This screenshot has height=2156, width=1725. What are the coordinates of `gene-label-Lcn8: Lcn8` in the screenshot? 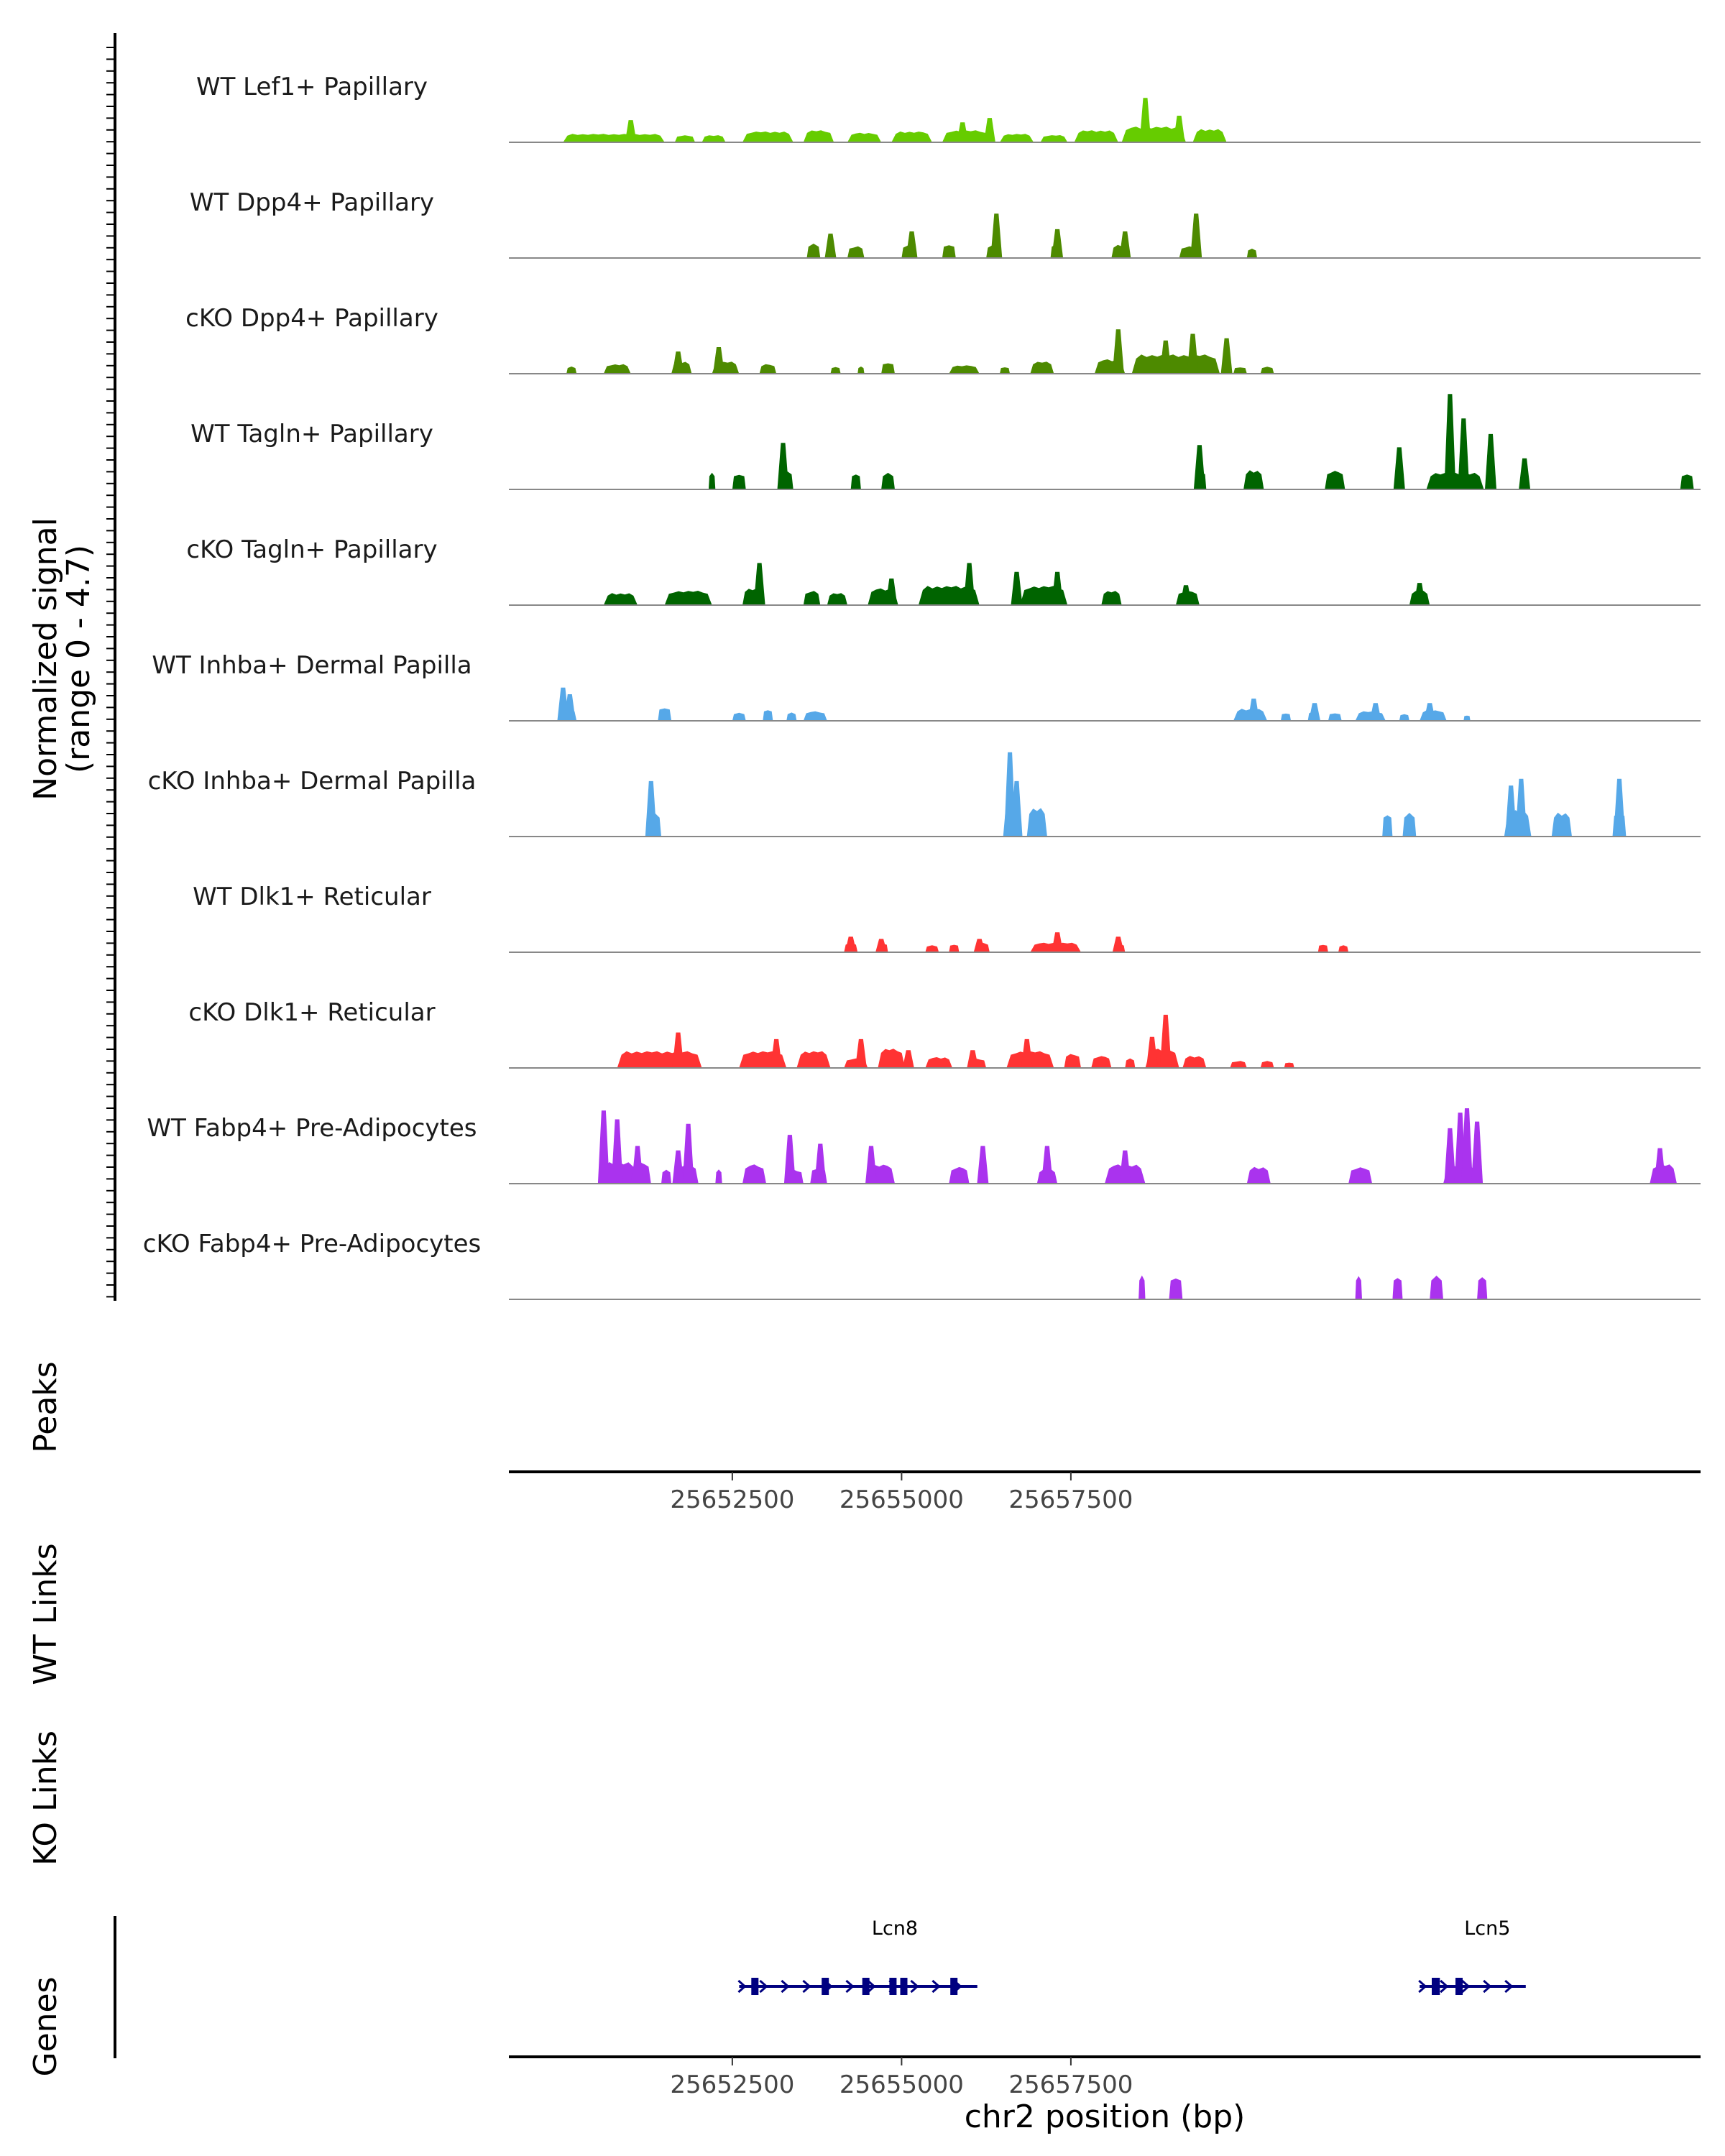 It's located at (895, 1929).